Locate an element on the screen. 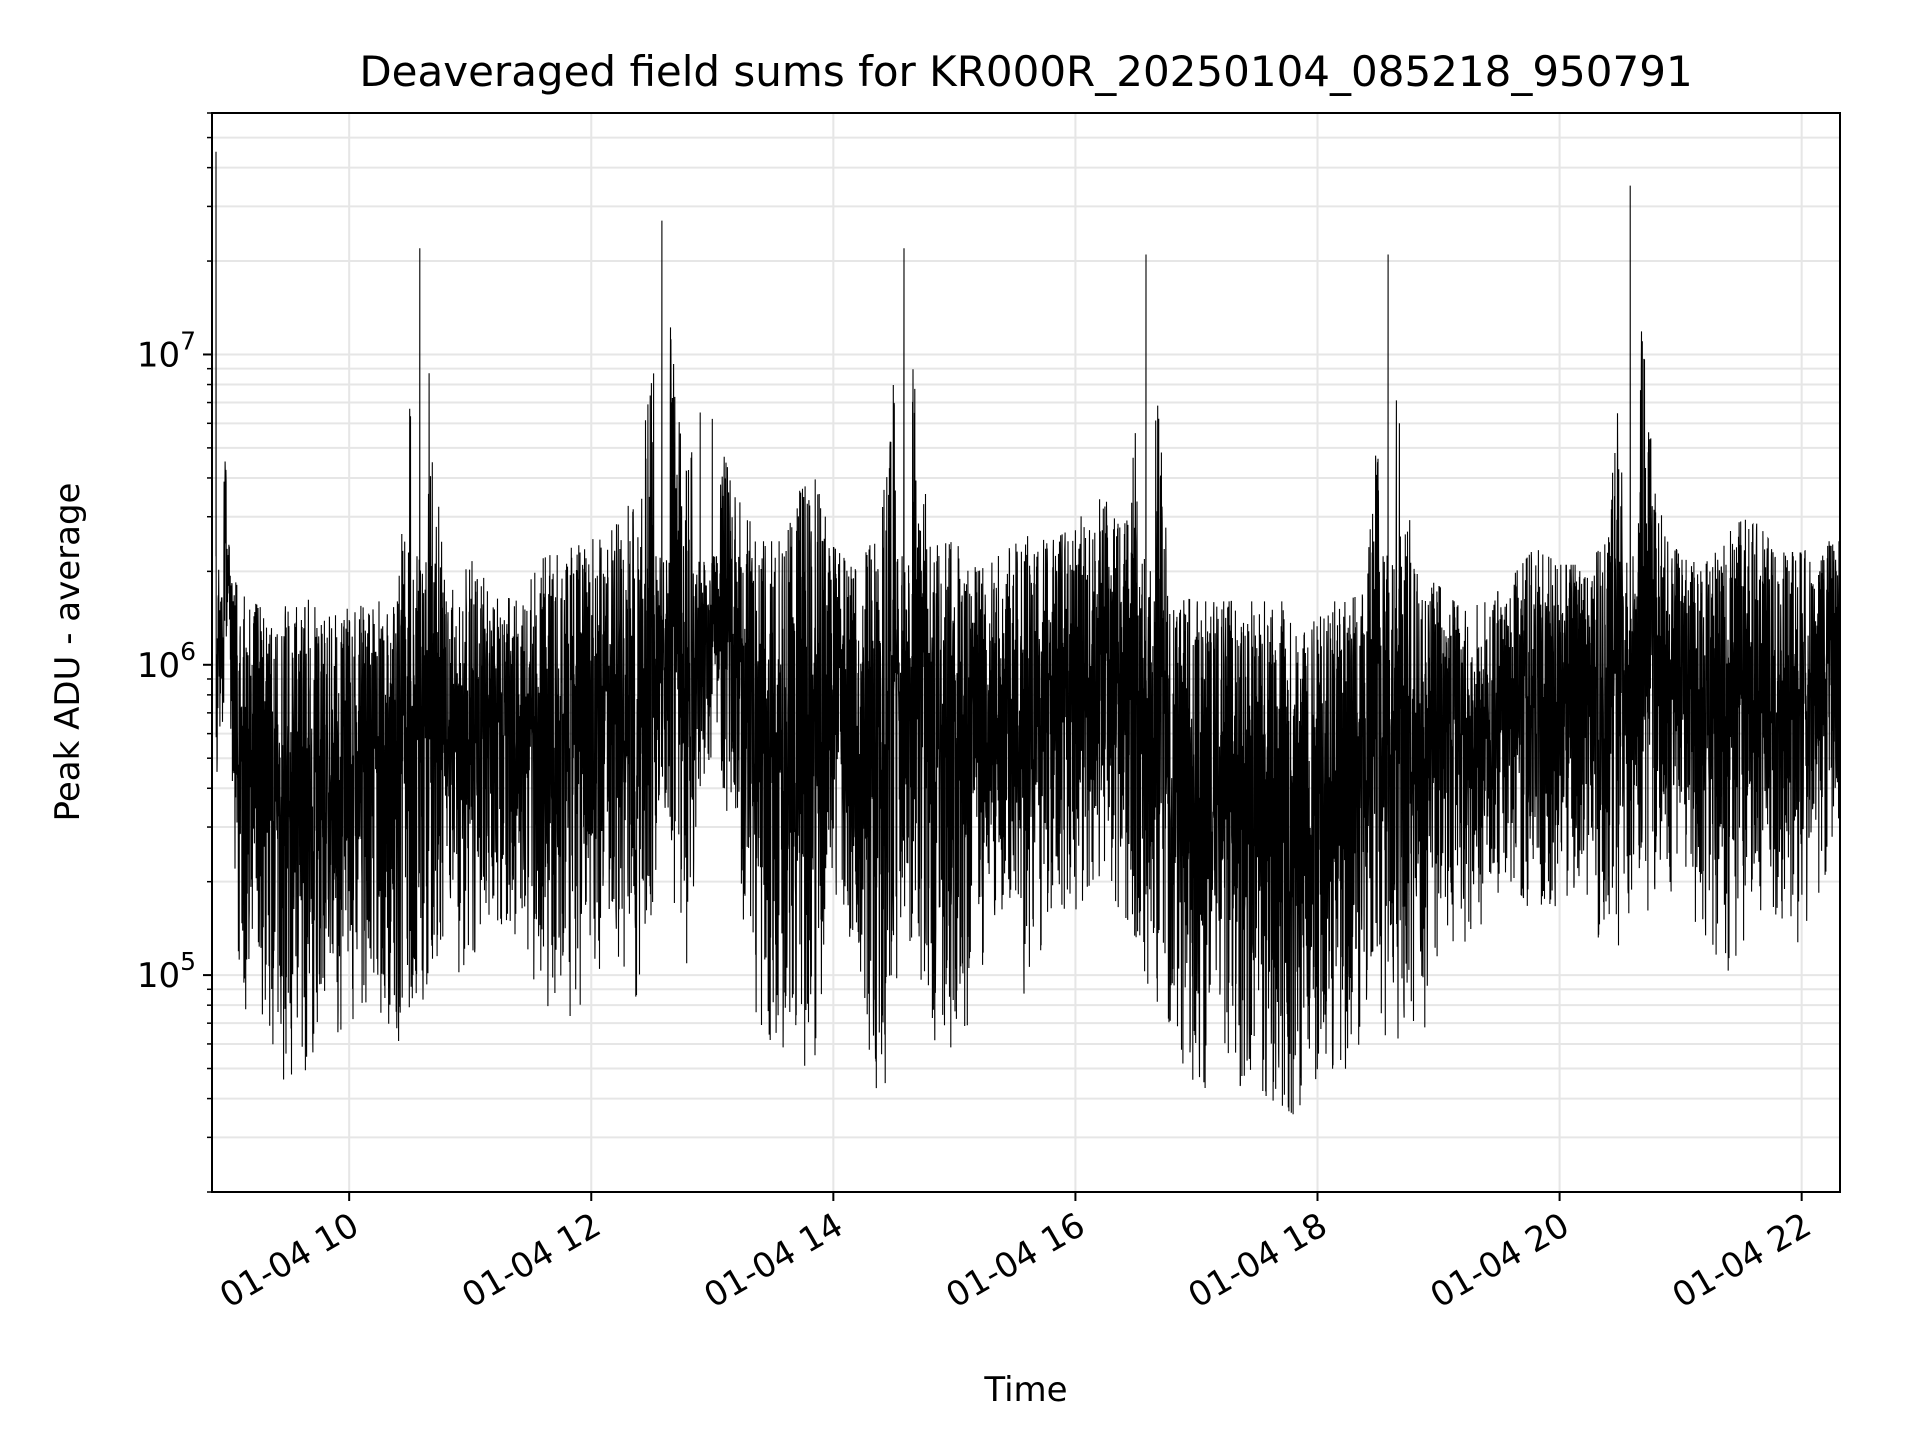  y-tick-label: 10⁵ is located at coordinates (166, 971).